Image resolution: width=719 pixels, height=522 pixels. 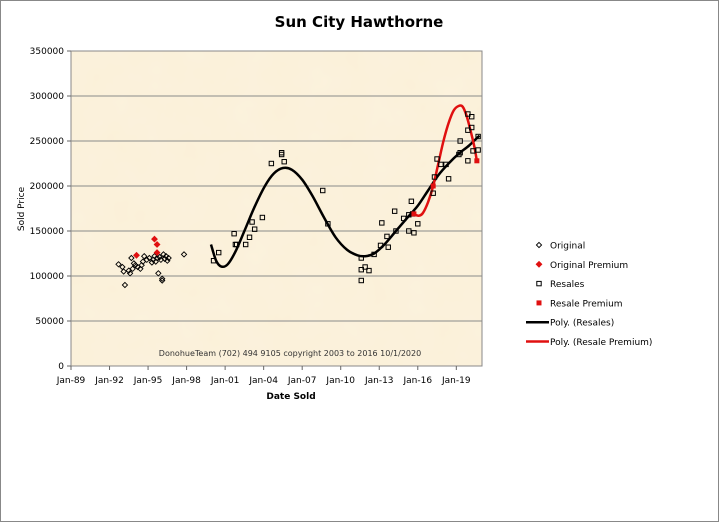 What do you see at coordinates (586, 304) in the screenshot?
I see `legend-label: Resale Premium` at bounding box center [586, 304].